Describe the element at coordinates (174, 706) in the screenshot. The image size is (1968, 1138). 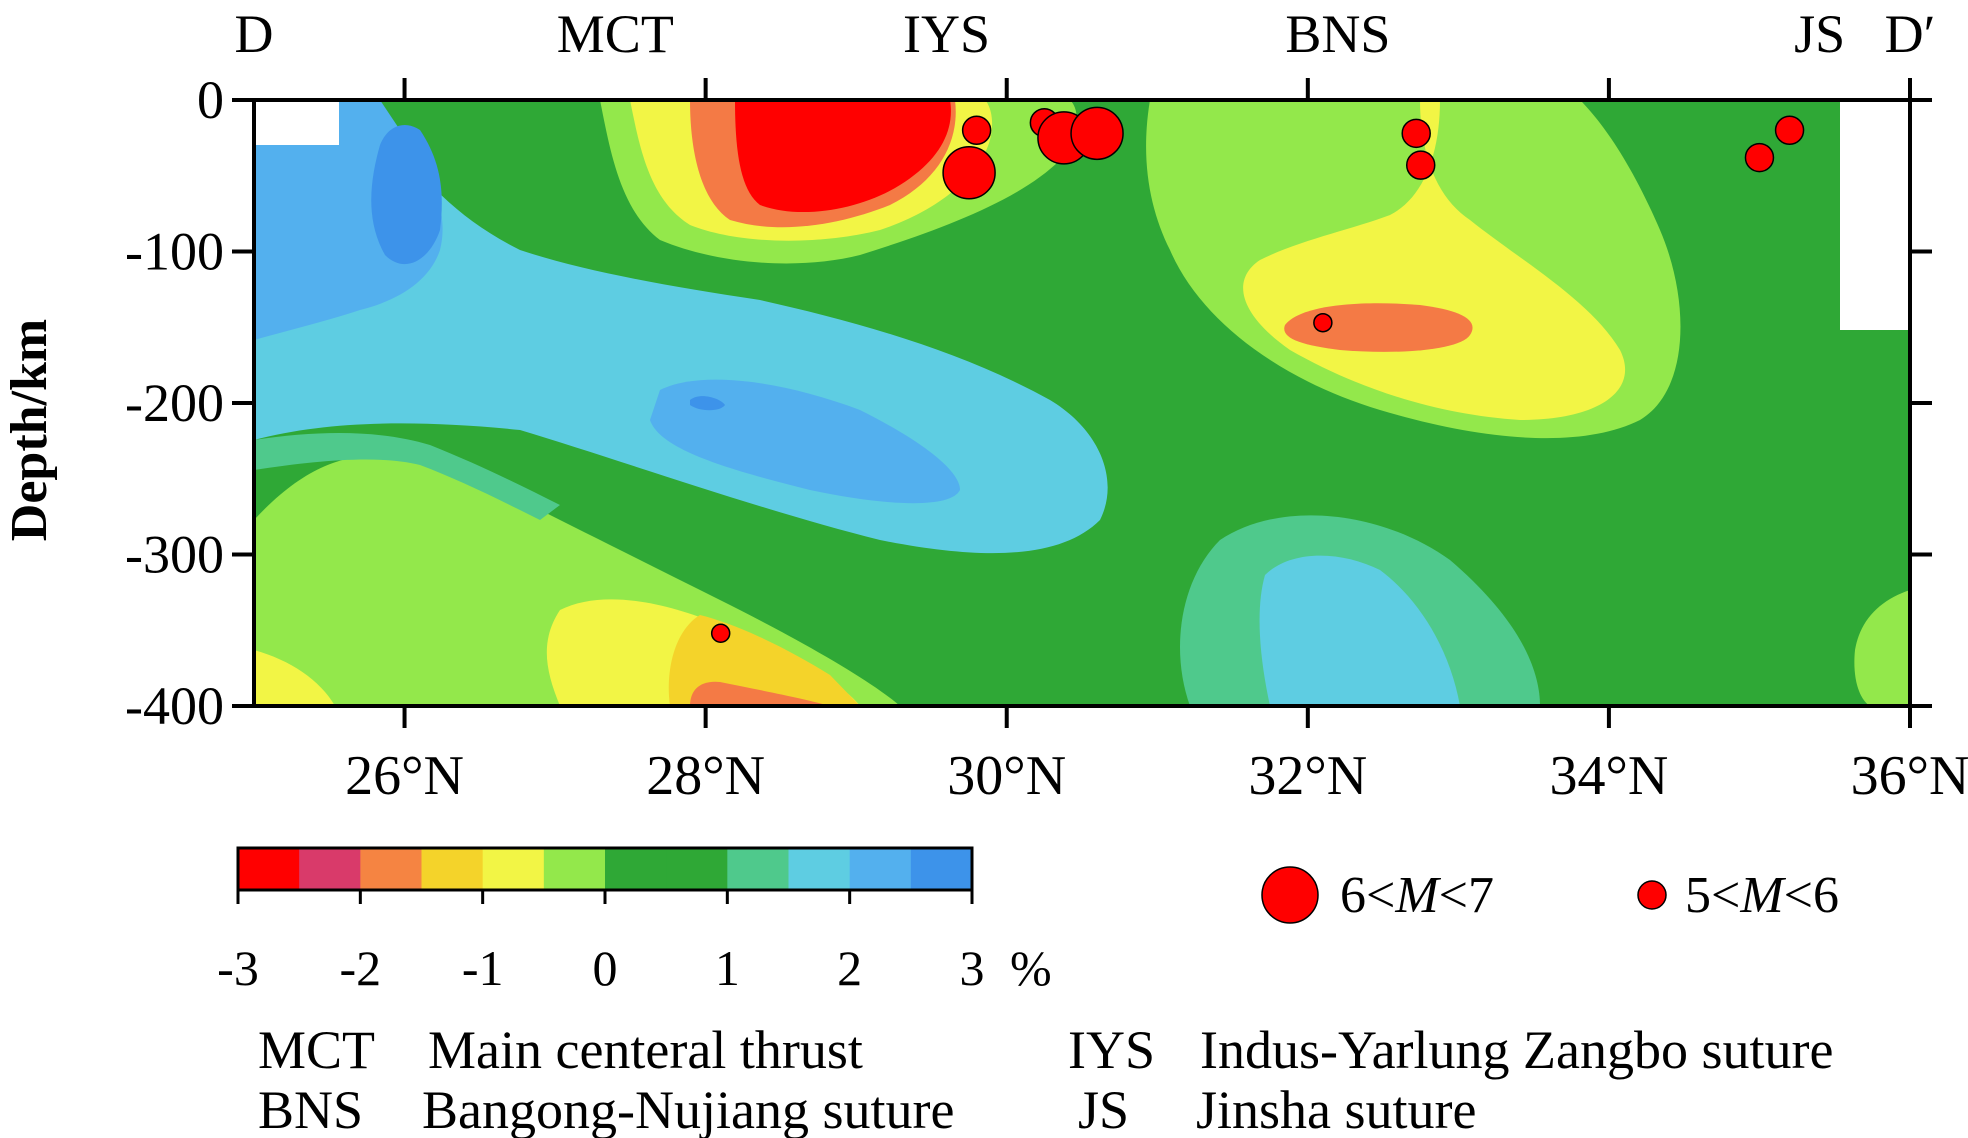
I see `y-tick-label: -400` at that location.